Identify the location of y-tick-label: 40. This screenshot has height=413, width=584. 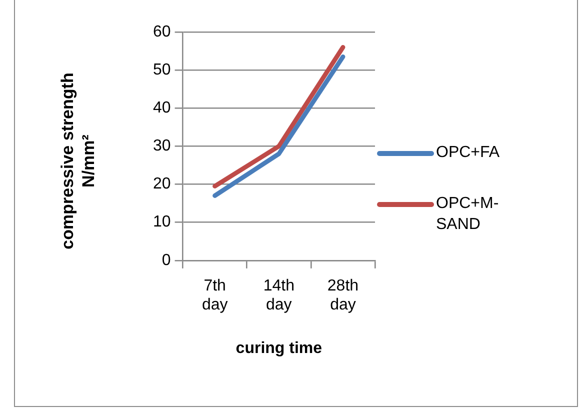
(162, 108).